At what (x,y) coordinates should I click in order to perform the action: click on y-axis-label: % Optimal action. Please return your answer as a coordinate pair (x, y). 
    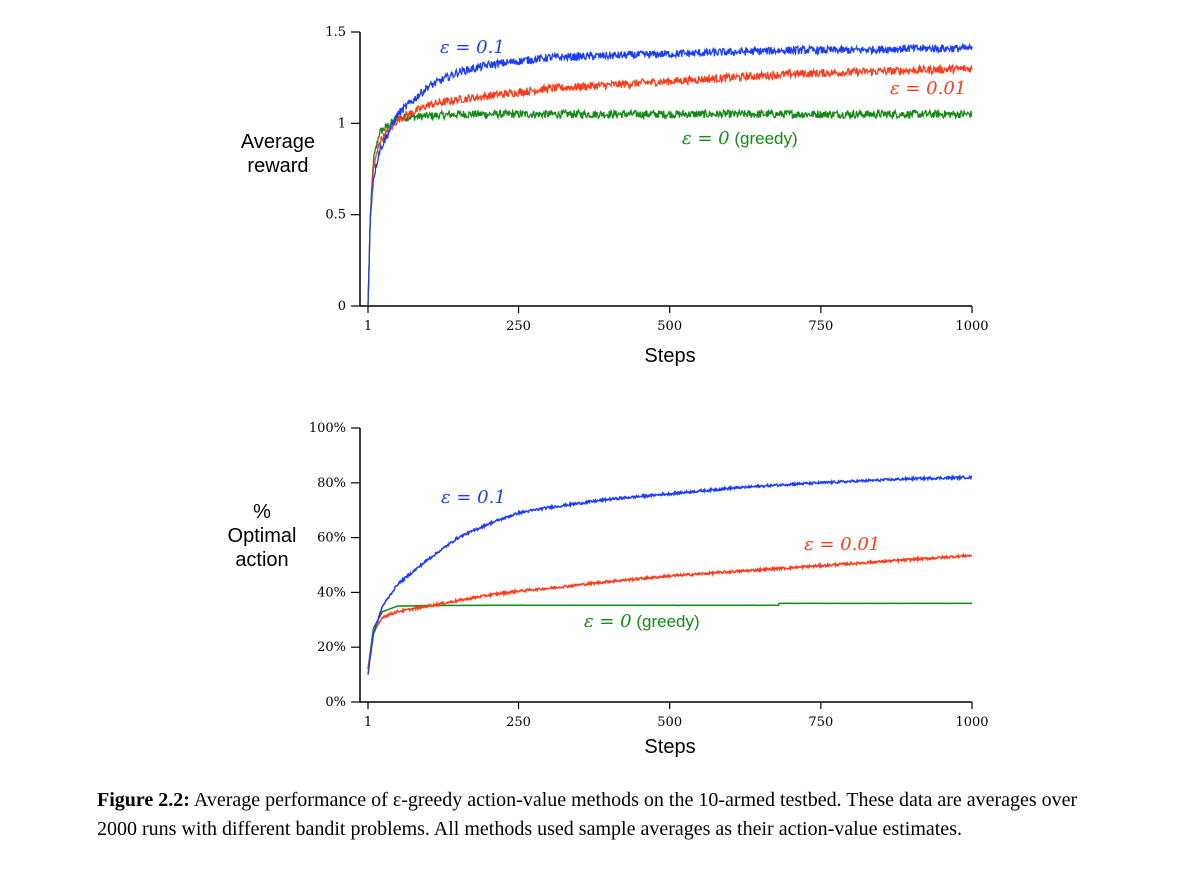
    Looking at the image, I should click on (262, 536).